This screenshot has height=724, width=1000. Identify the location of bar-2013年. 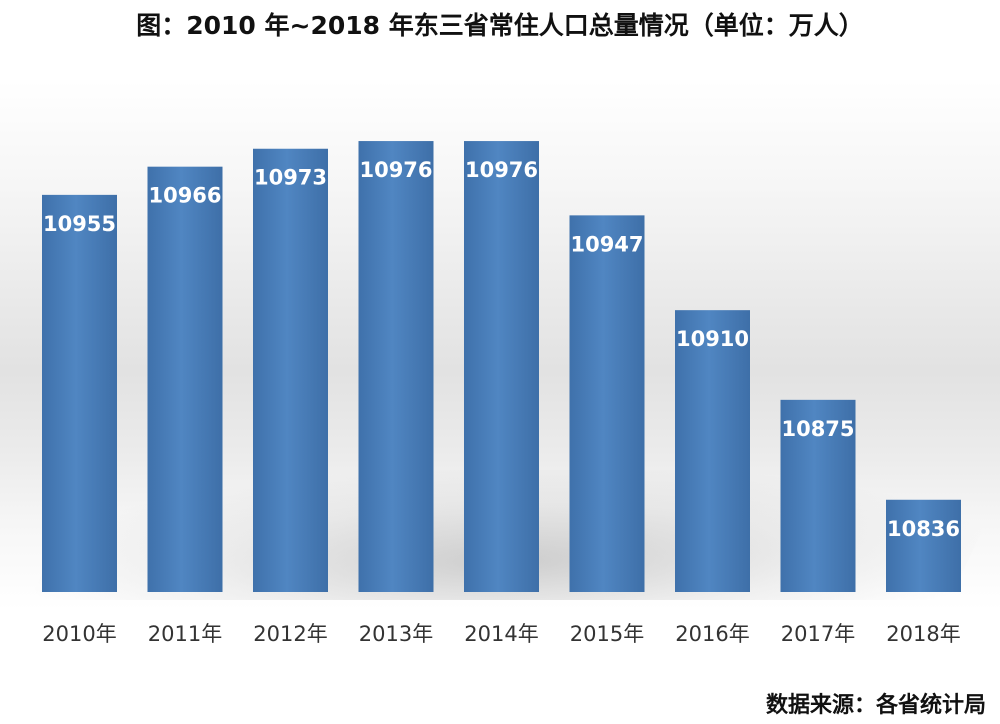
(396, 367).